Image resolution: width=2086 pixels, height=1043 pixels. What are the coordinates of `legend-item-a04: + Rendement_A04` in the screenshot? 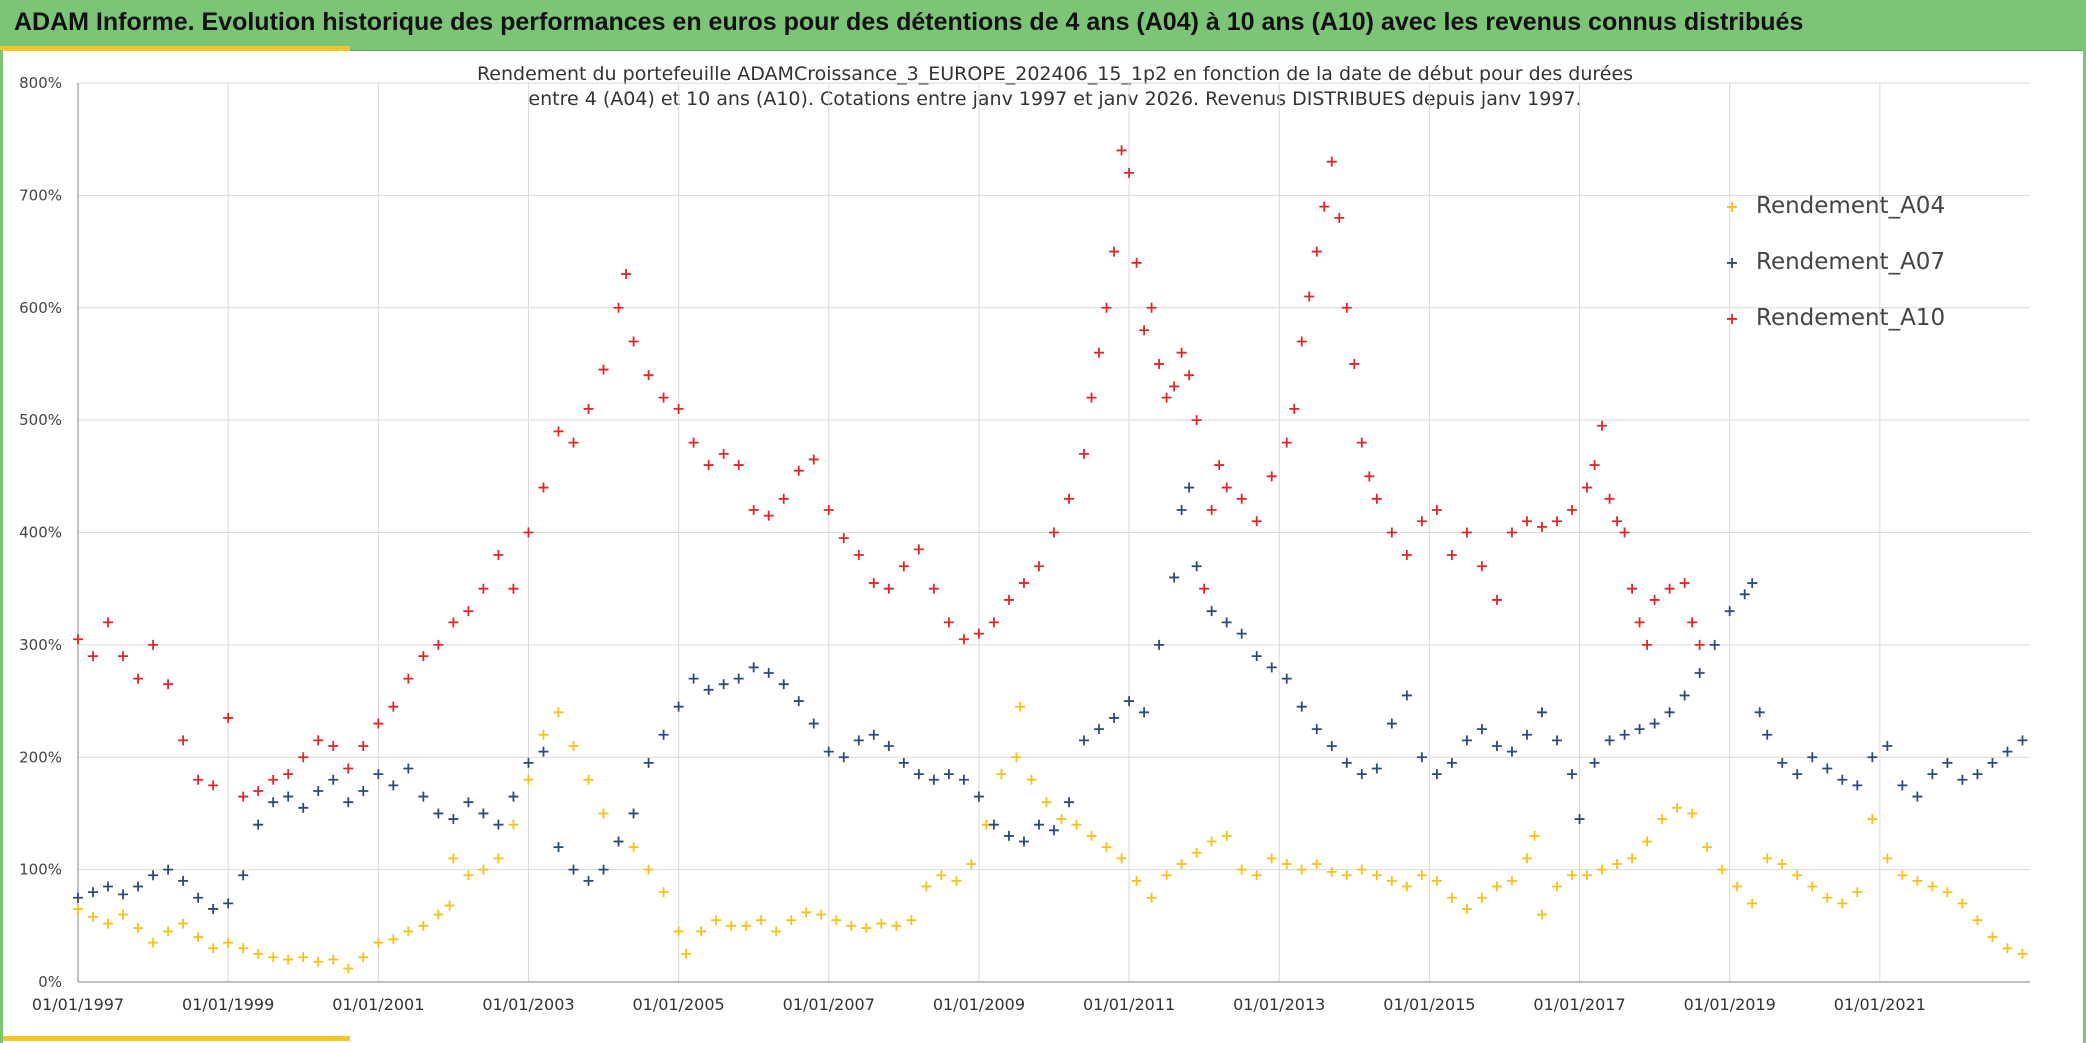 It's located at (1832, 206).